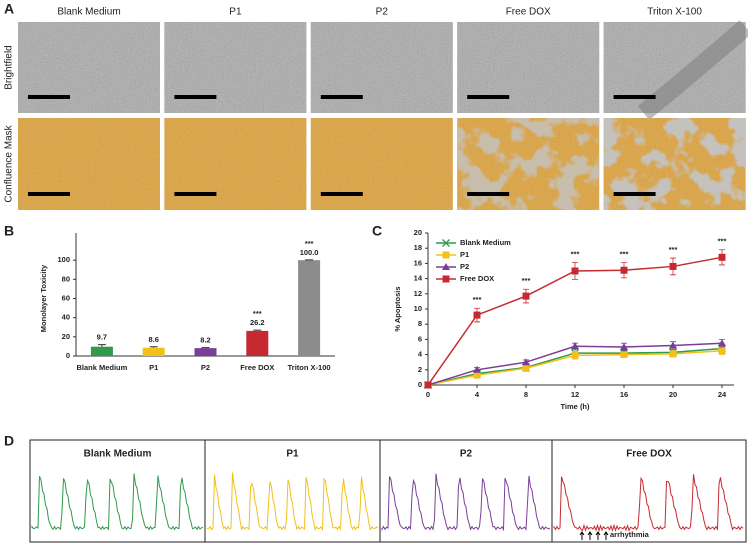 The image size is (748, 548). Describe the element at coordinates (205, 367) in the screenshot. I see `x-tick-label: P2` at that location.